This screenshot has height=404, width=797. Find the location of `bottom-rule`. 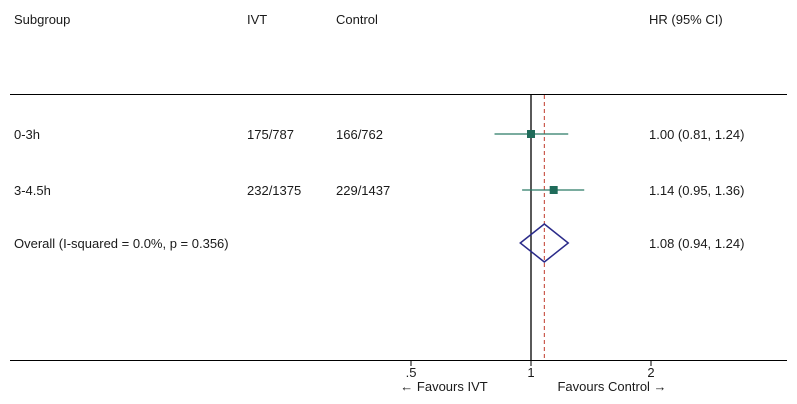

bottom-rule is located at coordinates (398, 360).